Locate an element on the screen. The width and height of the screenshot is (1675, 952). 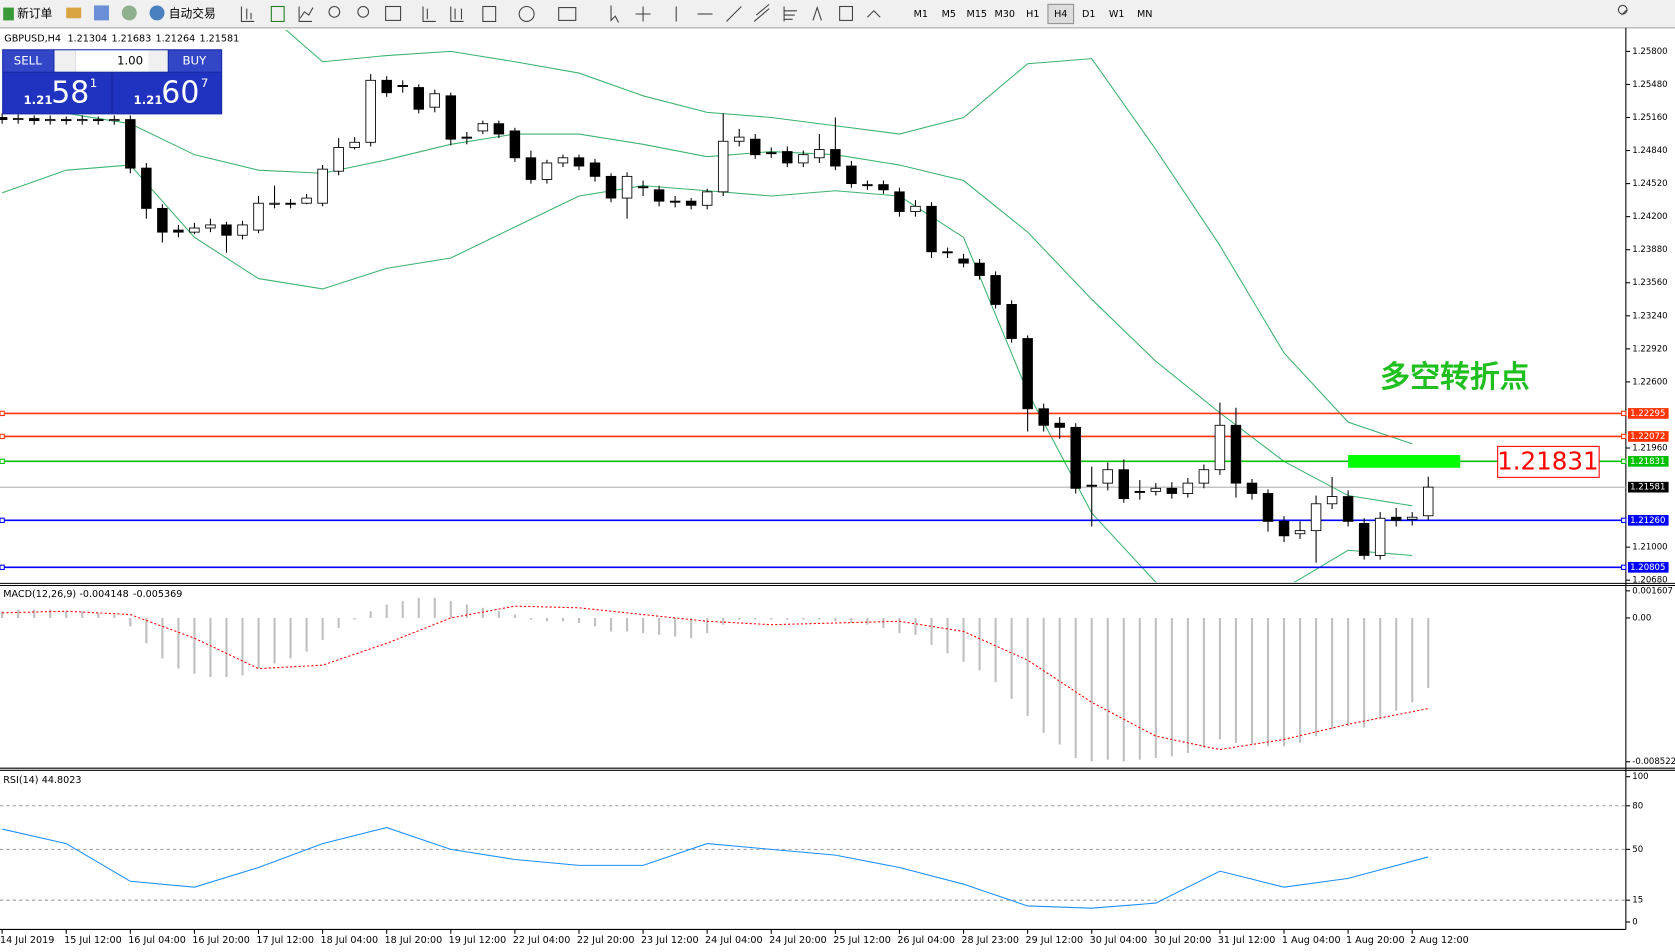
ask-pips: 60 is located at coordinates (180, 93).